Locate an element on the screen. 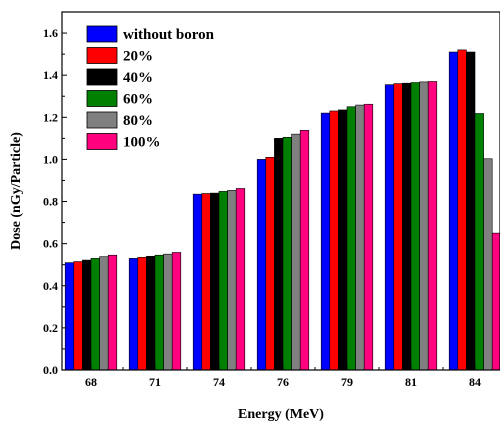  x-tick-label: 84 is located at coordinates (475, 382).